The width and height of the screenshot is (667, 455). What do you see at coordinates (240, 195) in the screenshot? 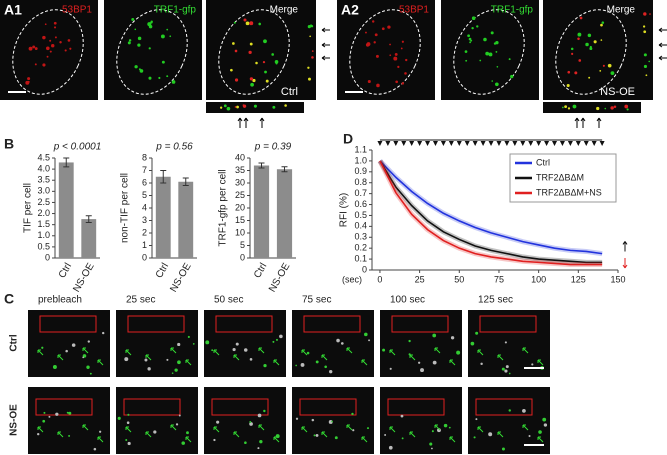
I see `y-tick-label: 25` at bounding box center [240, 195].